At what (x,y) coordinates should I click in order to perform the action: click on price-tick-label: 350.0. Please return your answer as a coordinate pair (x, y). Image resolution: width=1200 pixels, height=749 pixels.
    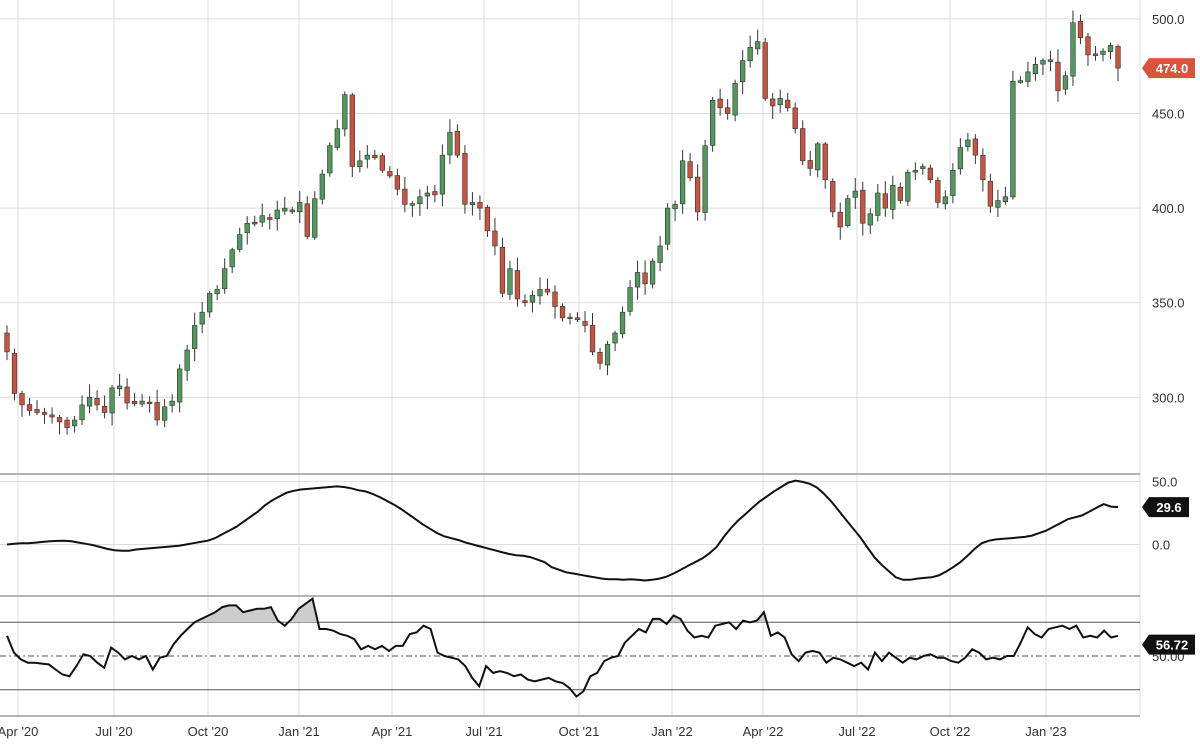
    Looking at the image, I should click on (1168, 303).